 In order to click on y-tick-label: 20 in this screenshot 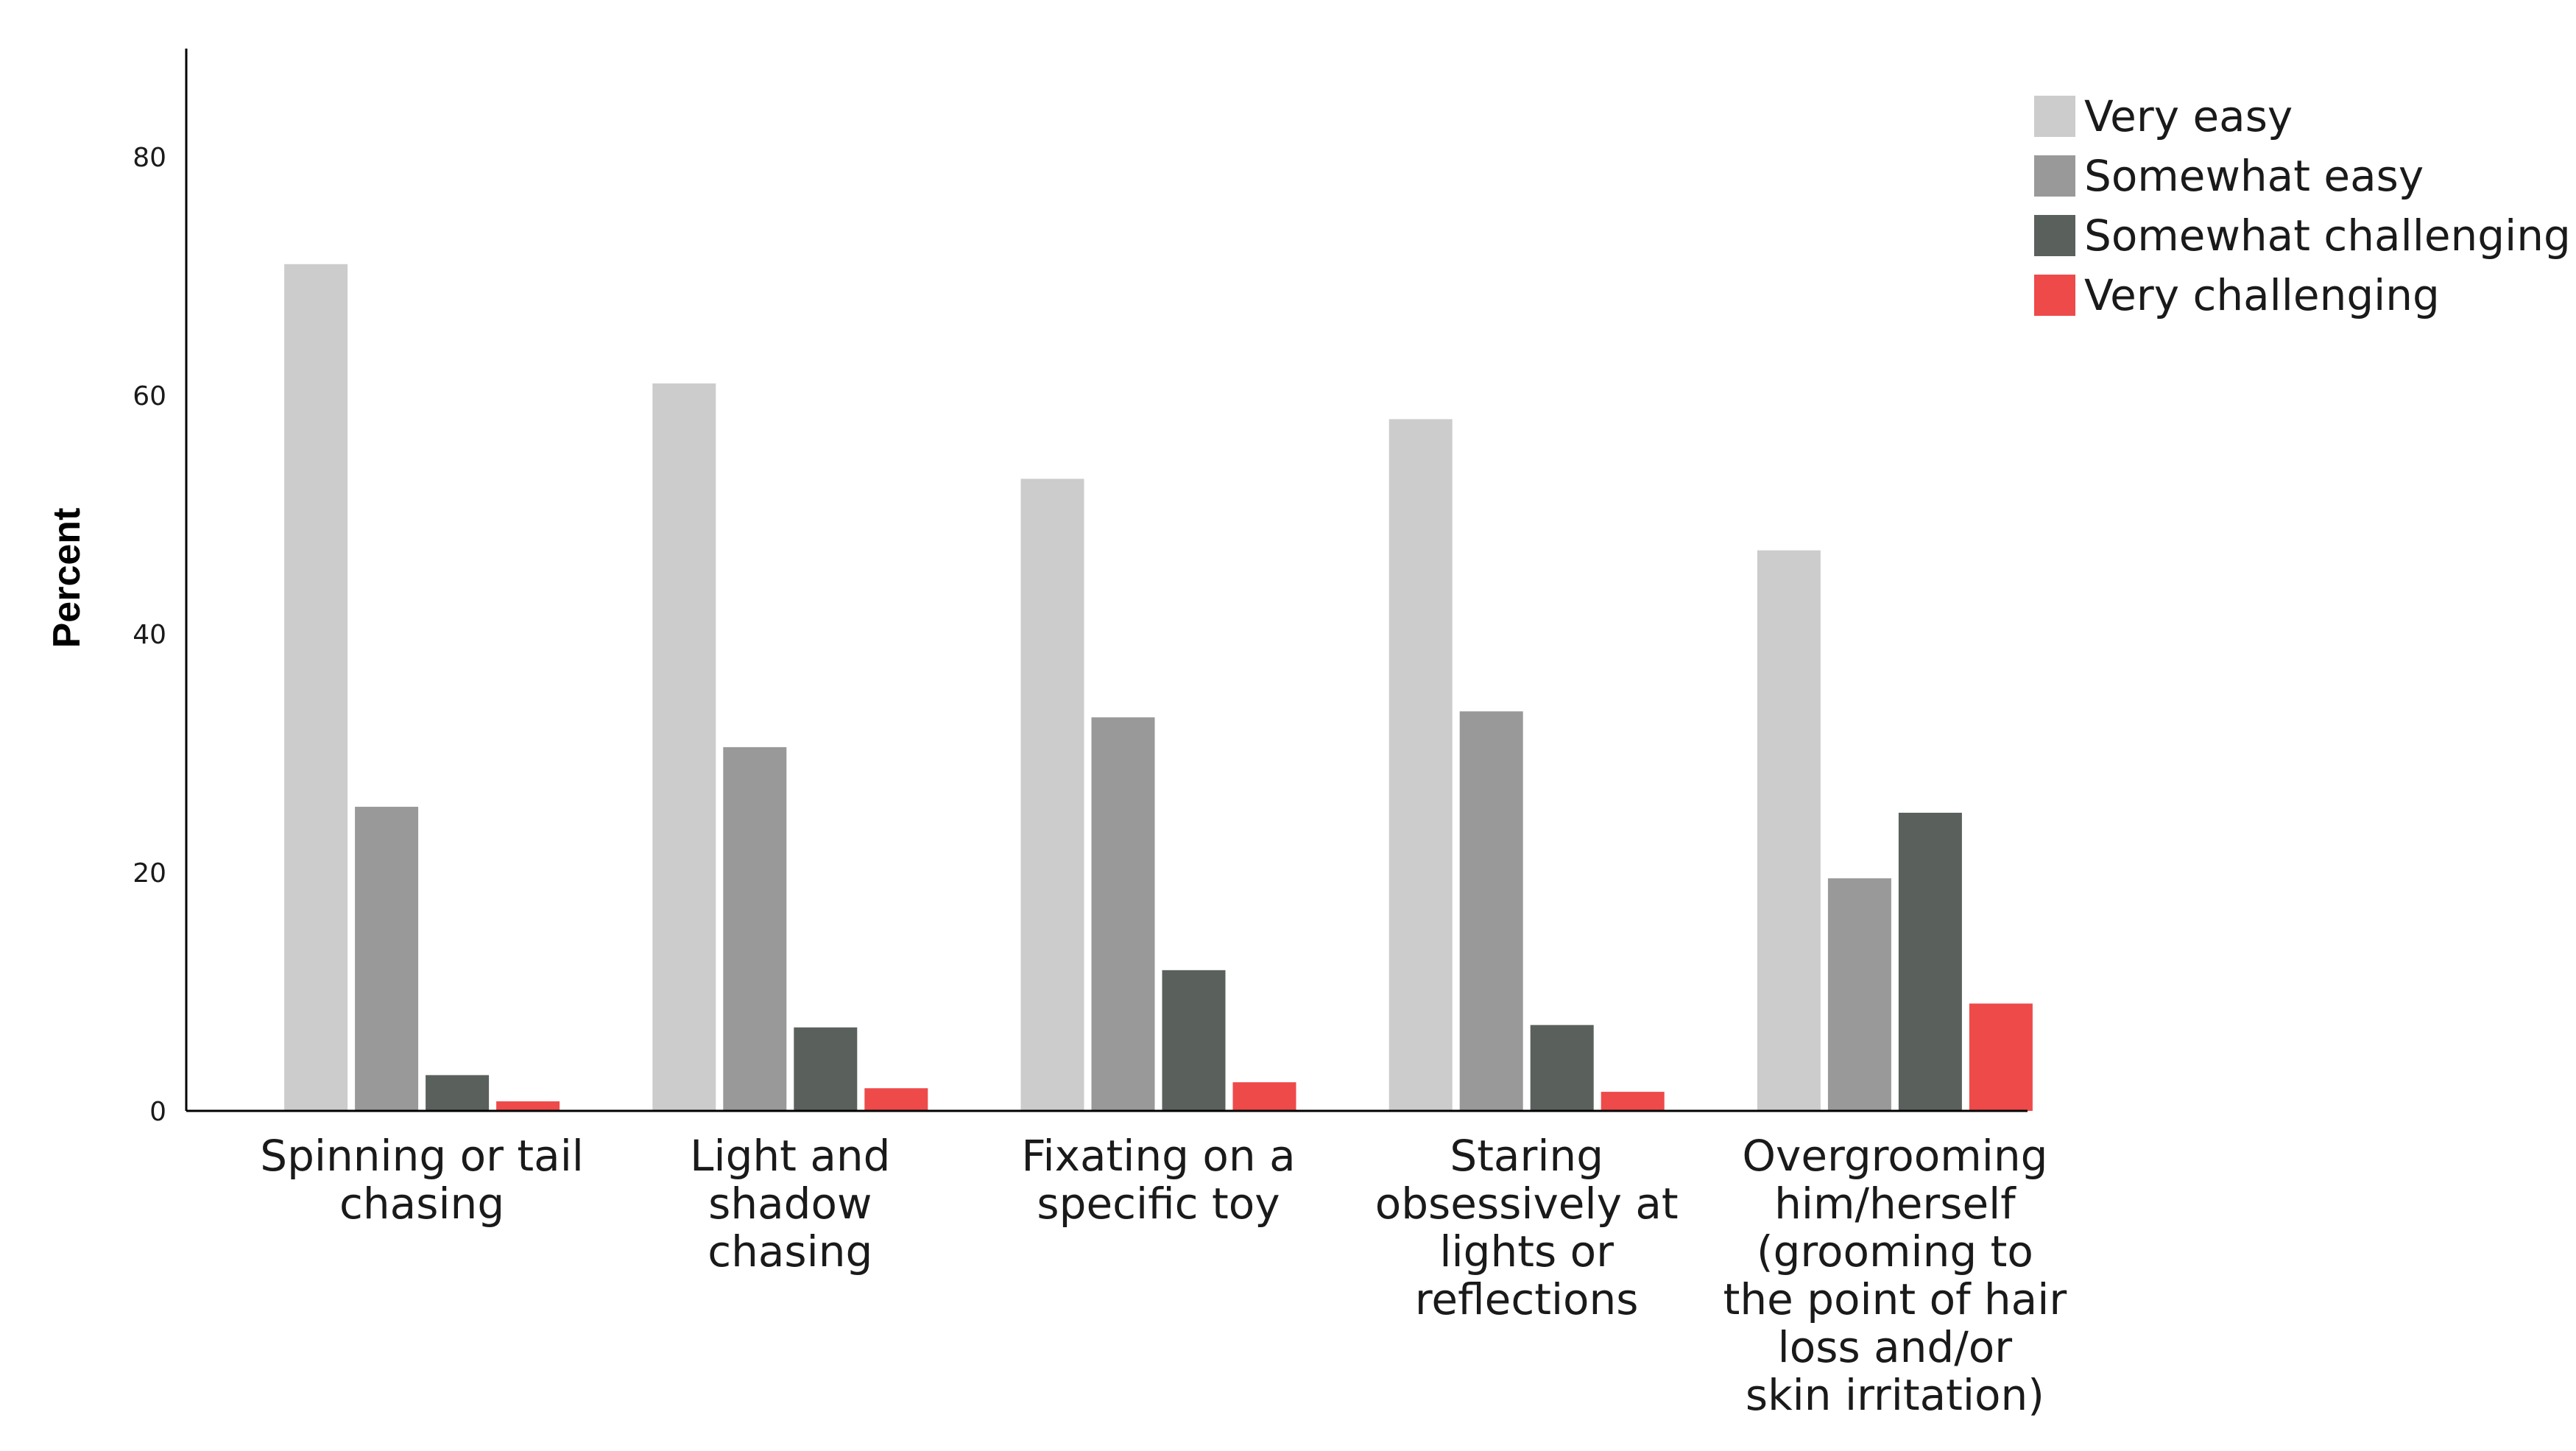, I will do `click(149, 873)`.